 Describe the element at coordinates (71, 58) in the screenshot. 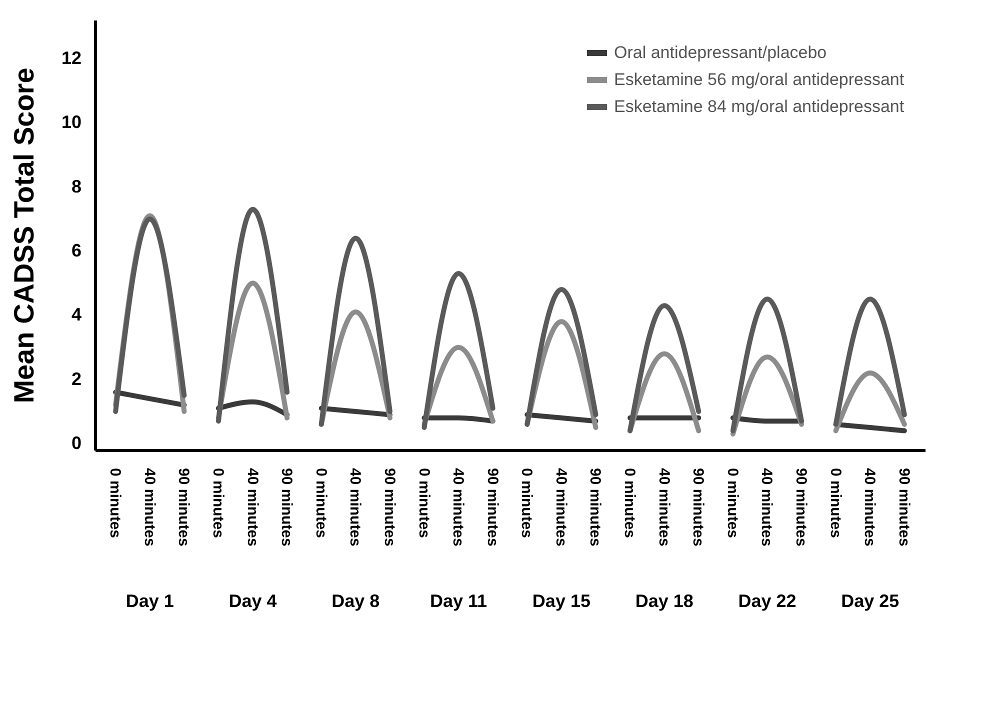

I see `y-tick-label: 12` at that location.